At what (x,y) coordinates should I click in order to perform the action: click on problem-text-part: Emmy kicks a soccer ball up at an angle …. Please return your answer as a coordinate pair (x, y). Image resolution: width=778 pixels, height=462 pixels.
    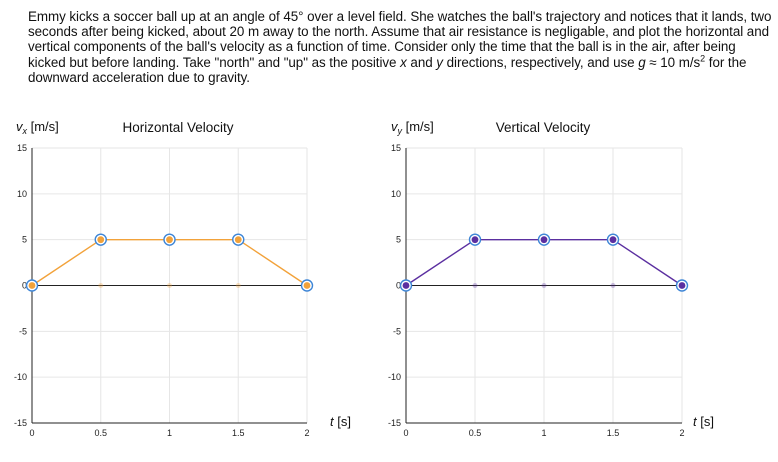
    Looking at the image, I should click on (400, 39).